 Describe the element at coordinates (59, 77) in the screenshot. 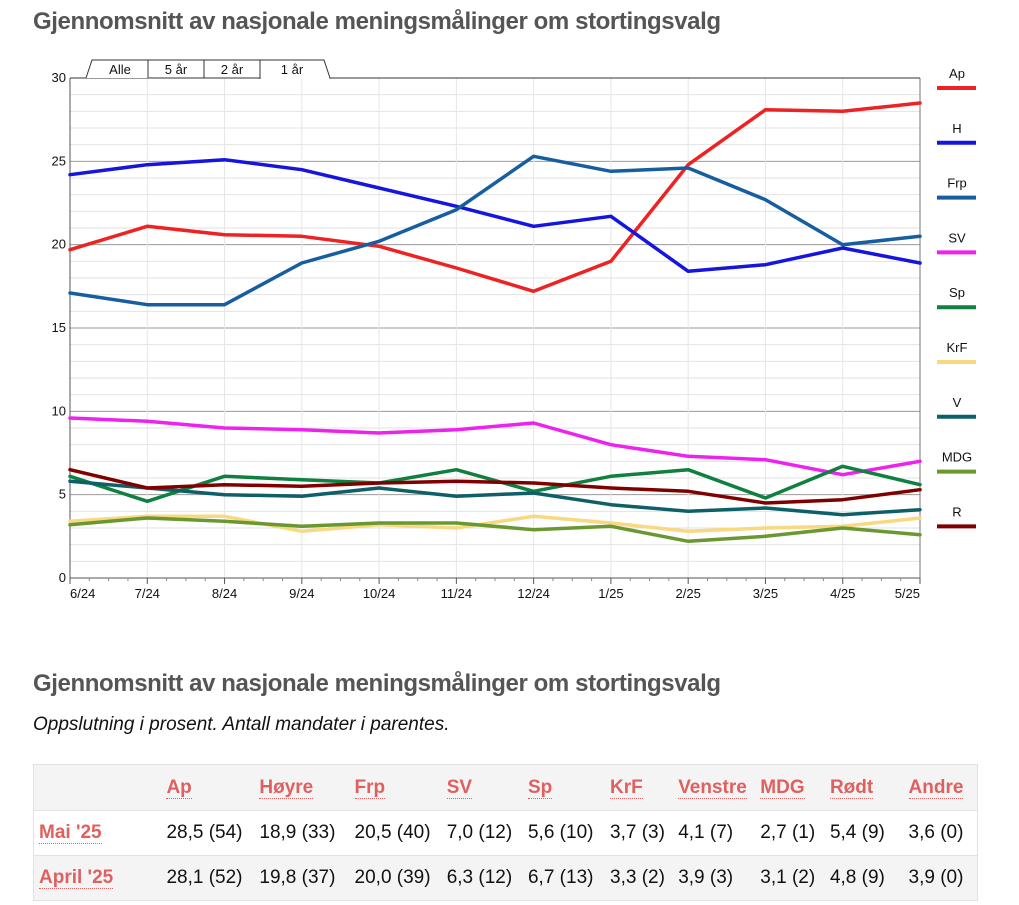

I see `y-tick-label: 30` at that location.